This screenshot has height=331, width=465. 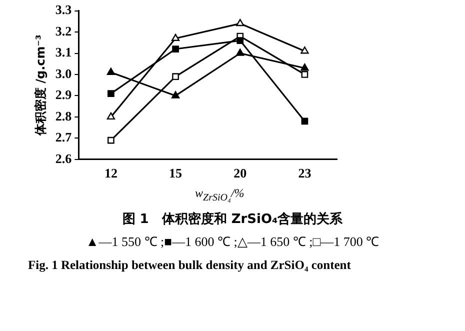 What do you see at coordinates (111, 173) in the screenshot?
I see `x-tick-label: 12` at bounding box center [111, 173].